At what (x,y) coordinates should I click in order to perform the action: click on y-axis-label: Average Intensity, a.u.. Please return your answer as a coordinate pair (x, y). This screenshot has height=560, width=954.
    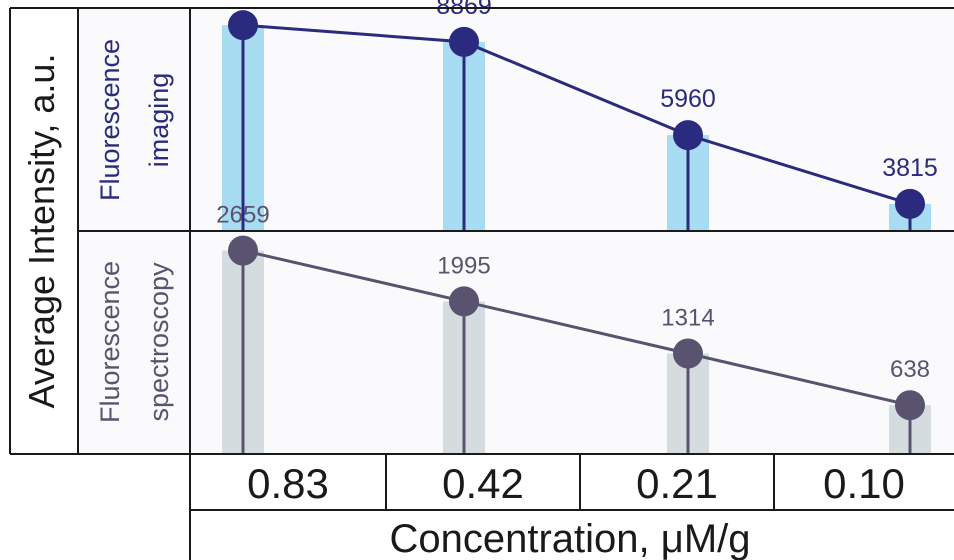
    Looking at the image, I should click on (41, 231).